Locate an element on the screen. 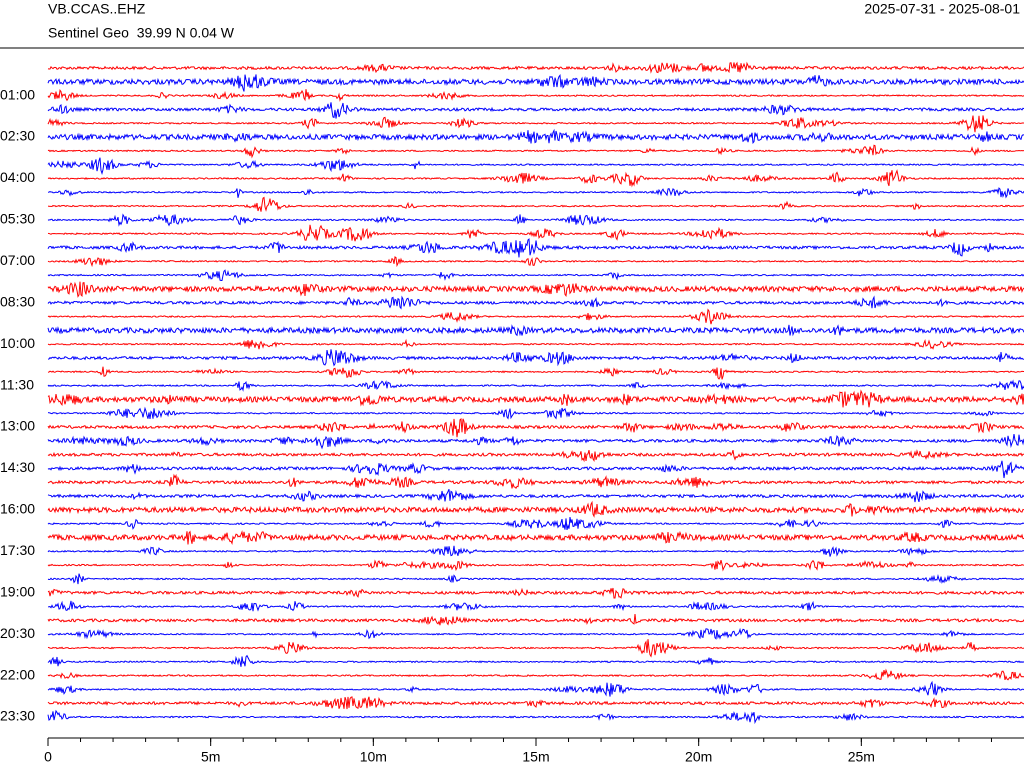 The image size is (1024, 768). y-tick-label: 22:00 is located at coordinates (17, 674).